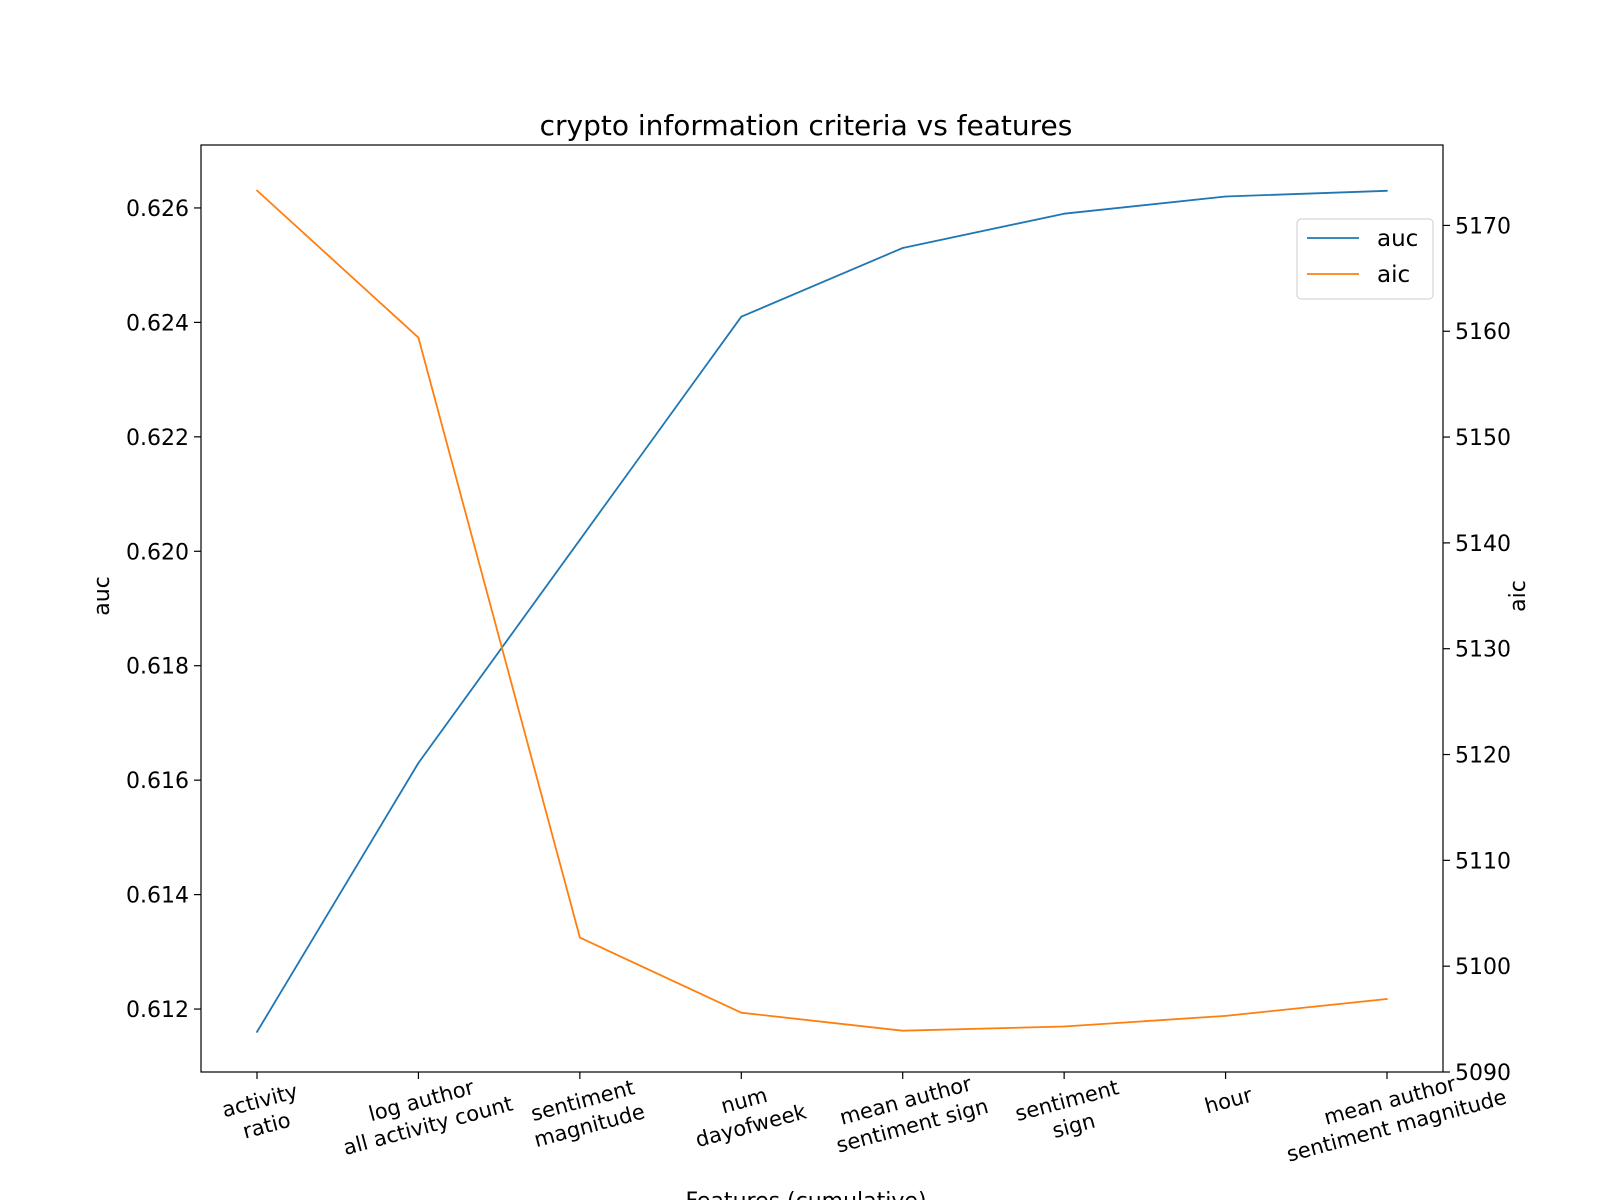  What do you see at coordinates (1483, 756) in the screenshot?
I see `y-right-tick-label: 5120` at bounding box center [1483, 756].